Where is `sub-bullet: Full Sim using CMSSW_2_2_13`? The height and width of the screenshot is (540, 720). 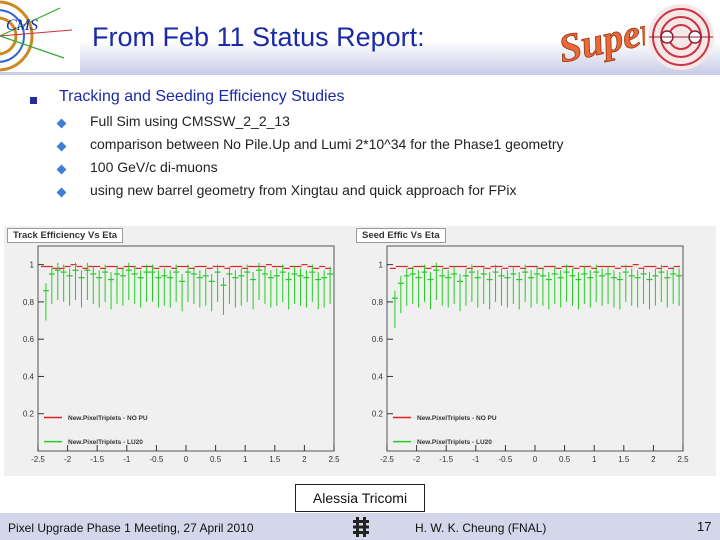 sub-bullet: Full Sim using CMSSW_2_2_13 is located at coordinates (362, 124).